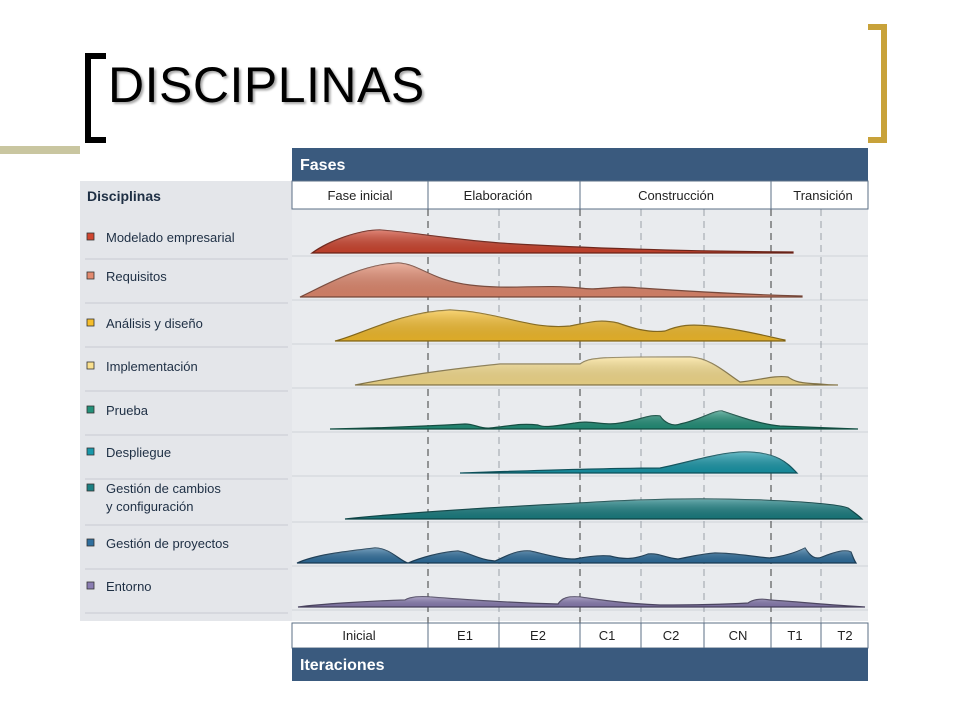  I want to click on discipline-label: Prueba, so click(127, 410).